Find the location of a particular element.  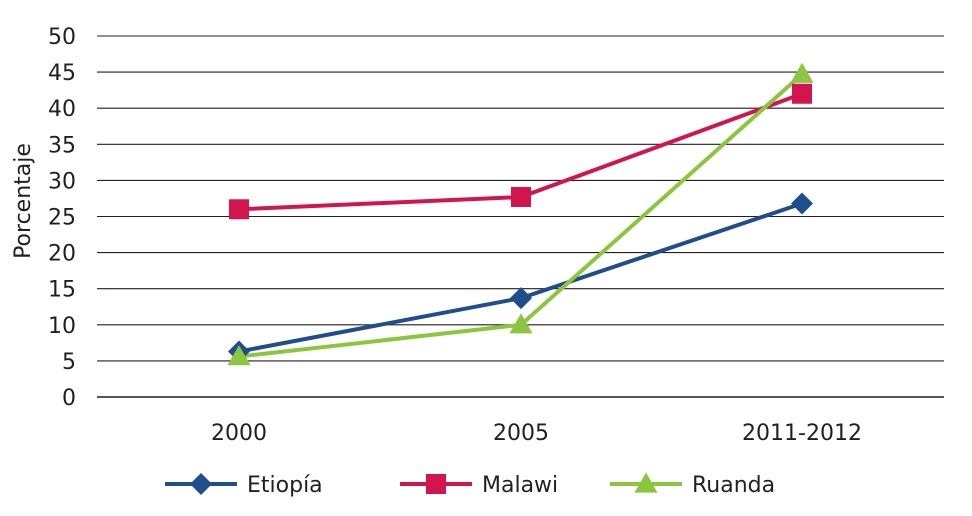

y-tick-label: 20 is located at coordinates (62, 254).